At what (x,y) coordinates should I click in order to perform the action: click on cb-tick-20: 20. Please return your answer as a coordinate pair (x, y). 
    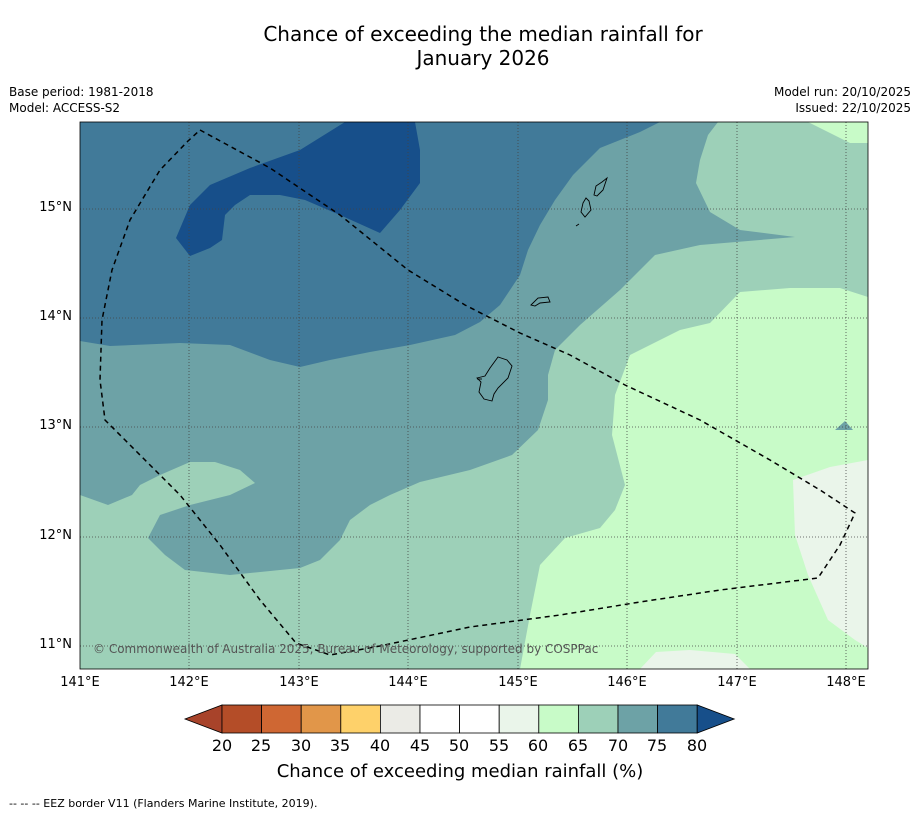
    Looking at the image, I should click on (222, 745).